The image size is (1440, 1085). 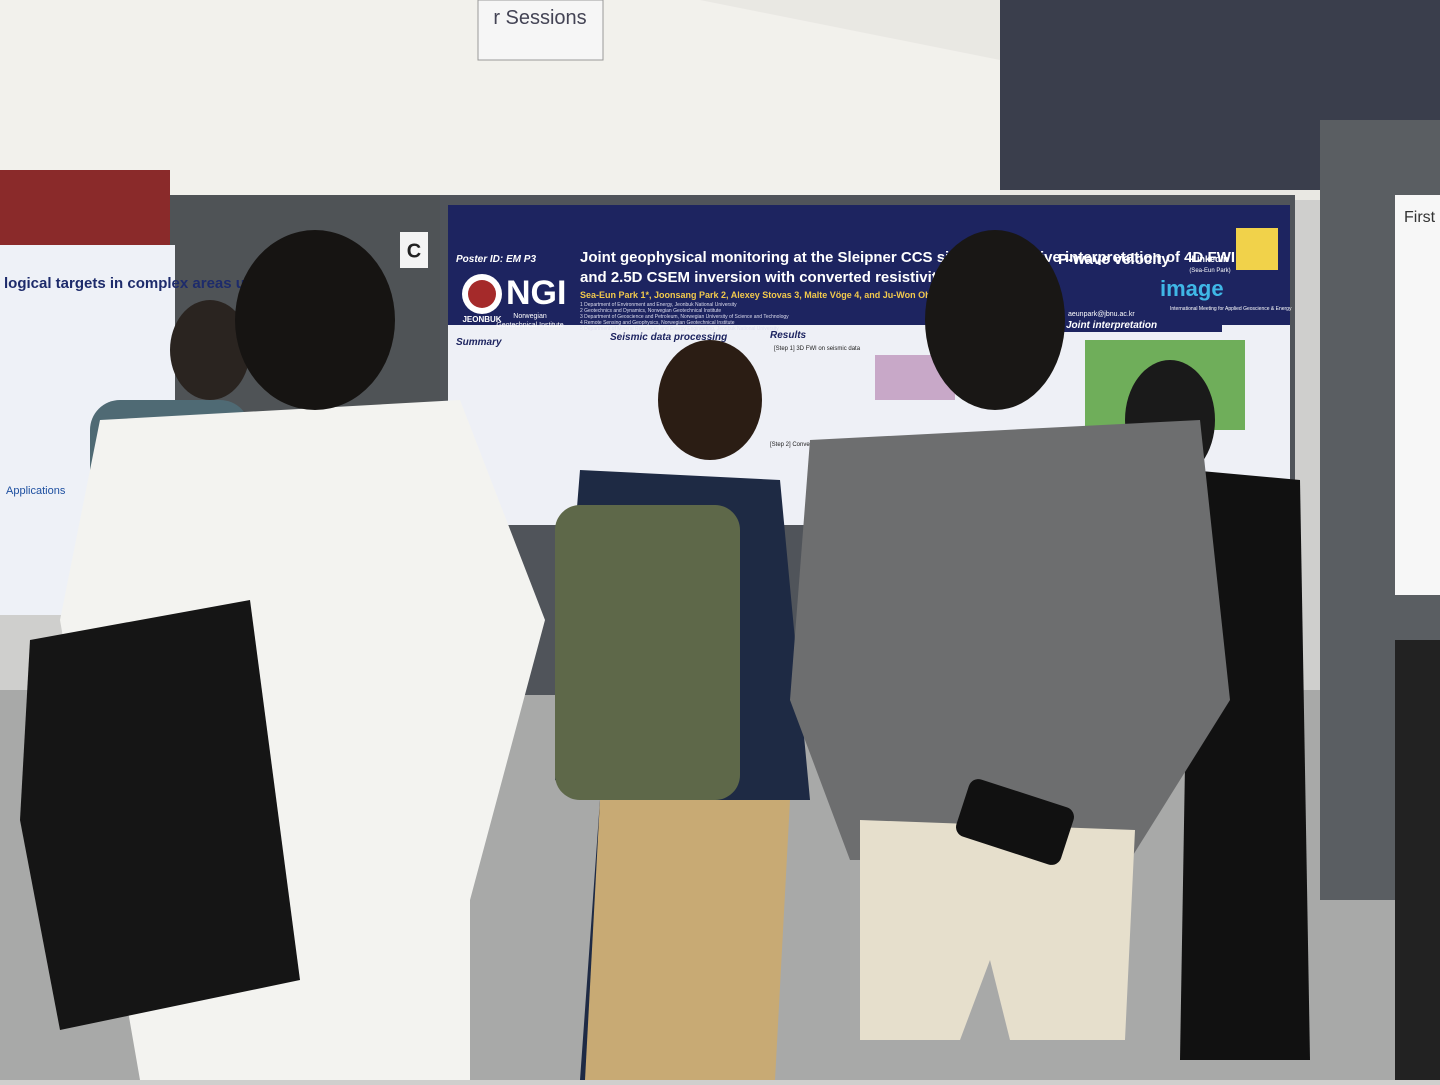 I want to click on section-header: Joint interpretation, so click(x=1111, y=325).